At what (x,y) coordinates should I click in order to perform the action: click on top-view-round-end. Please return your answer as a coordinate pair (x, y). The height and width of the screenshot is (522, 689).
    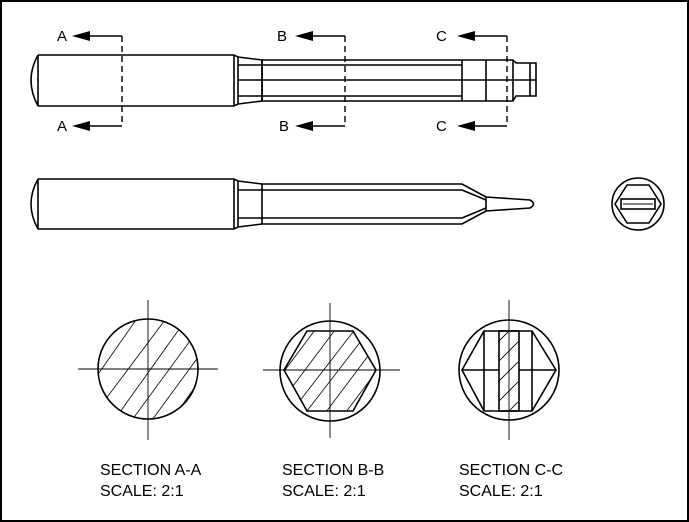
    Looking at the image, I should click on (34, 80).